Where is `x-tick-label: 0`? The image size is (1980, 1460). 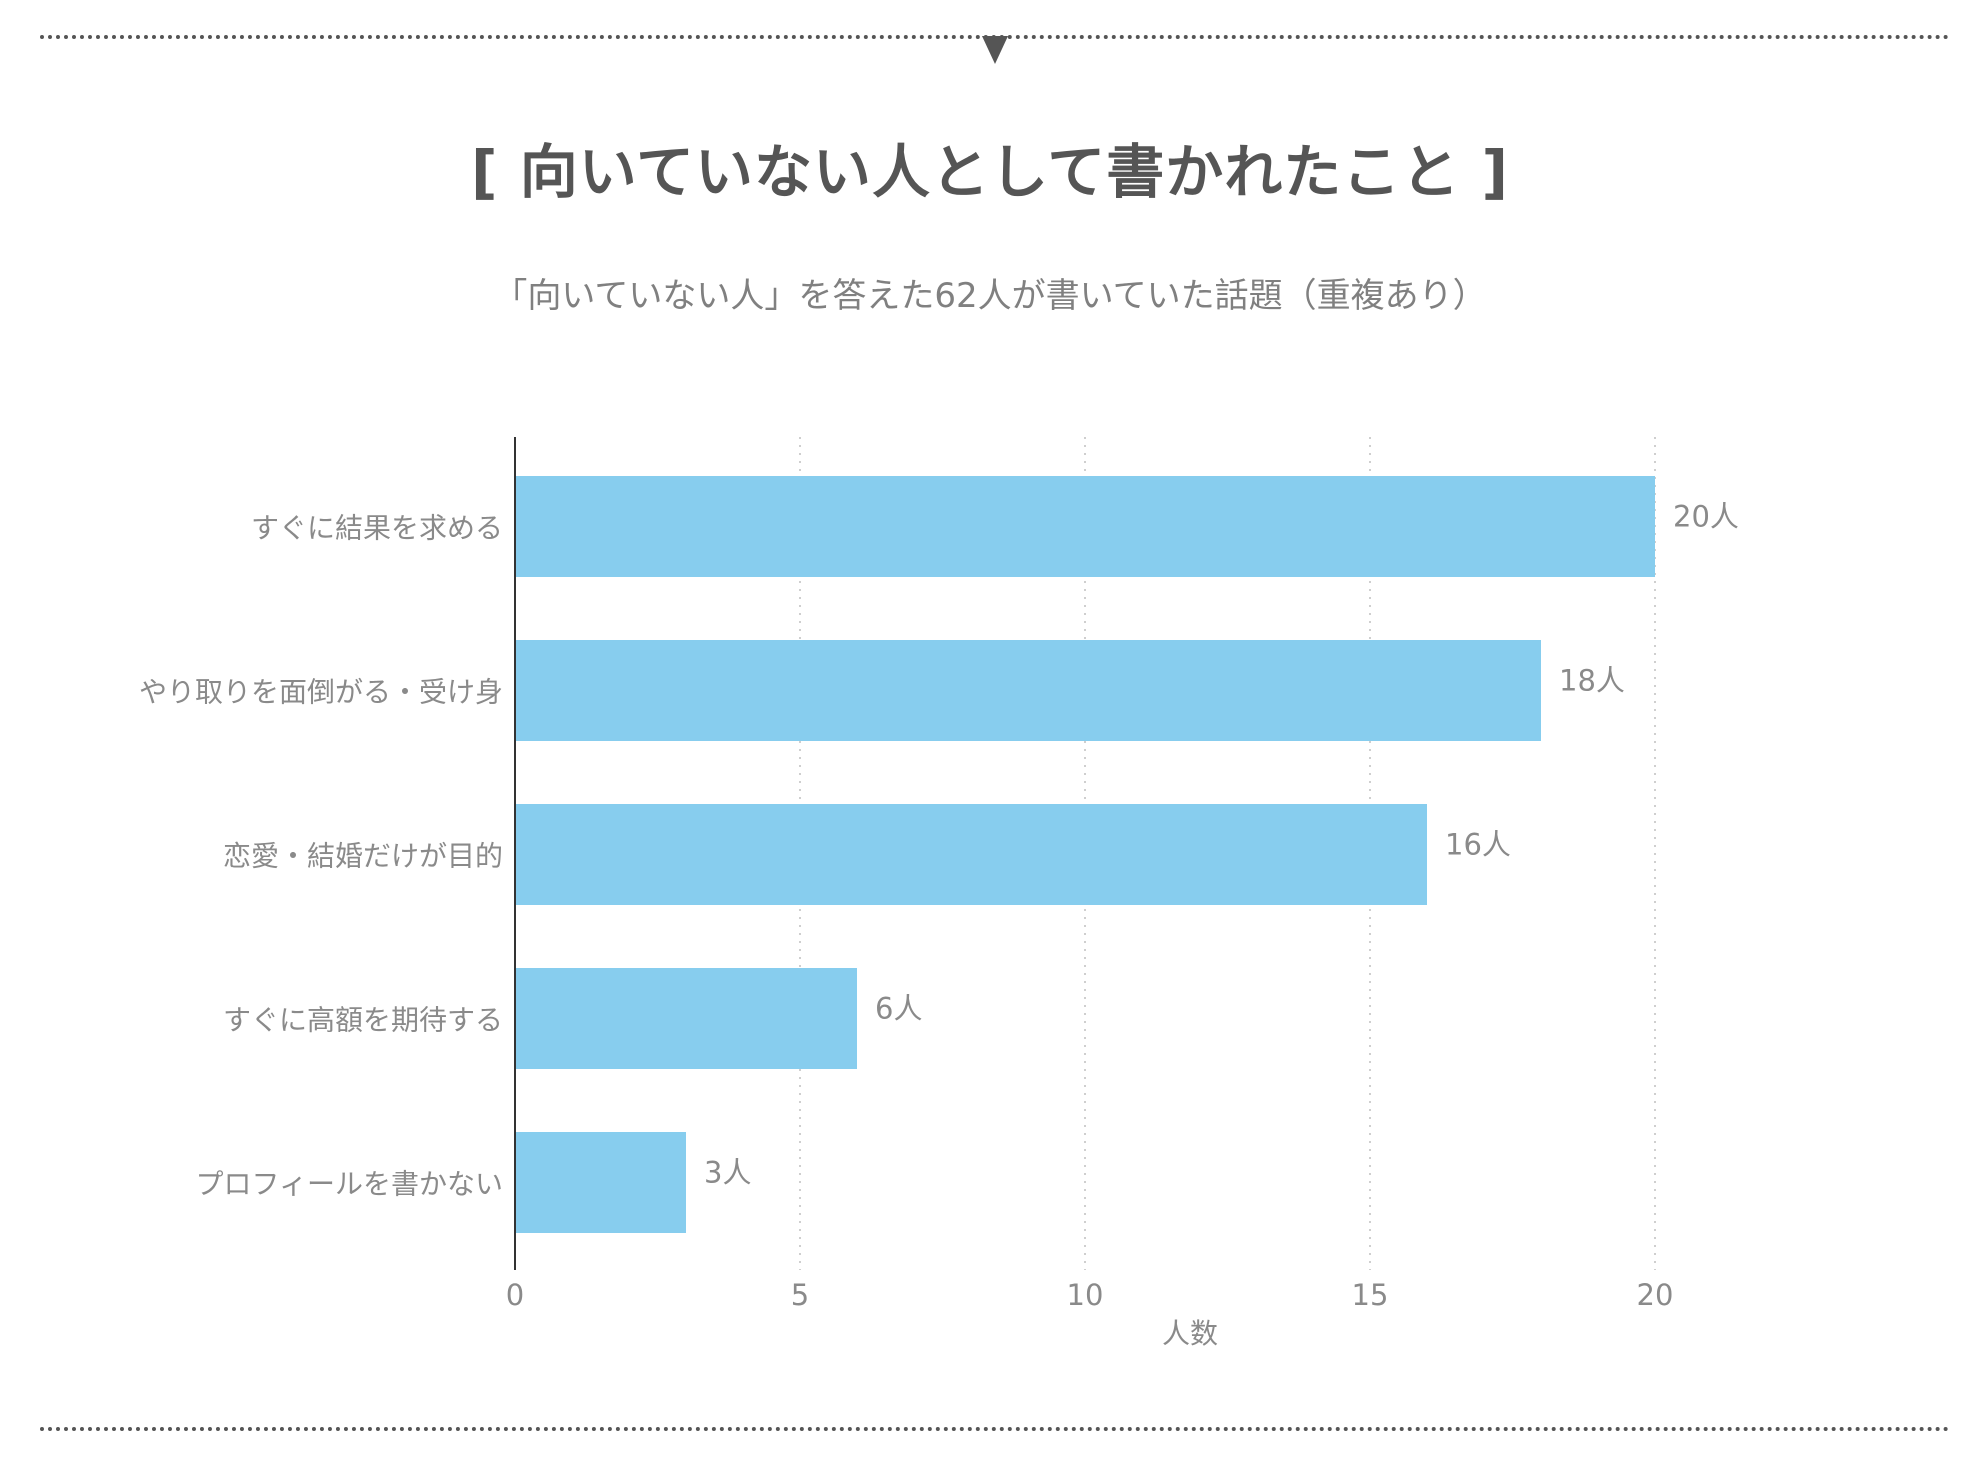 x-tick-label: 0 is located at coordinates (515, 1295).